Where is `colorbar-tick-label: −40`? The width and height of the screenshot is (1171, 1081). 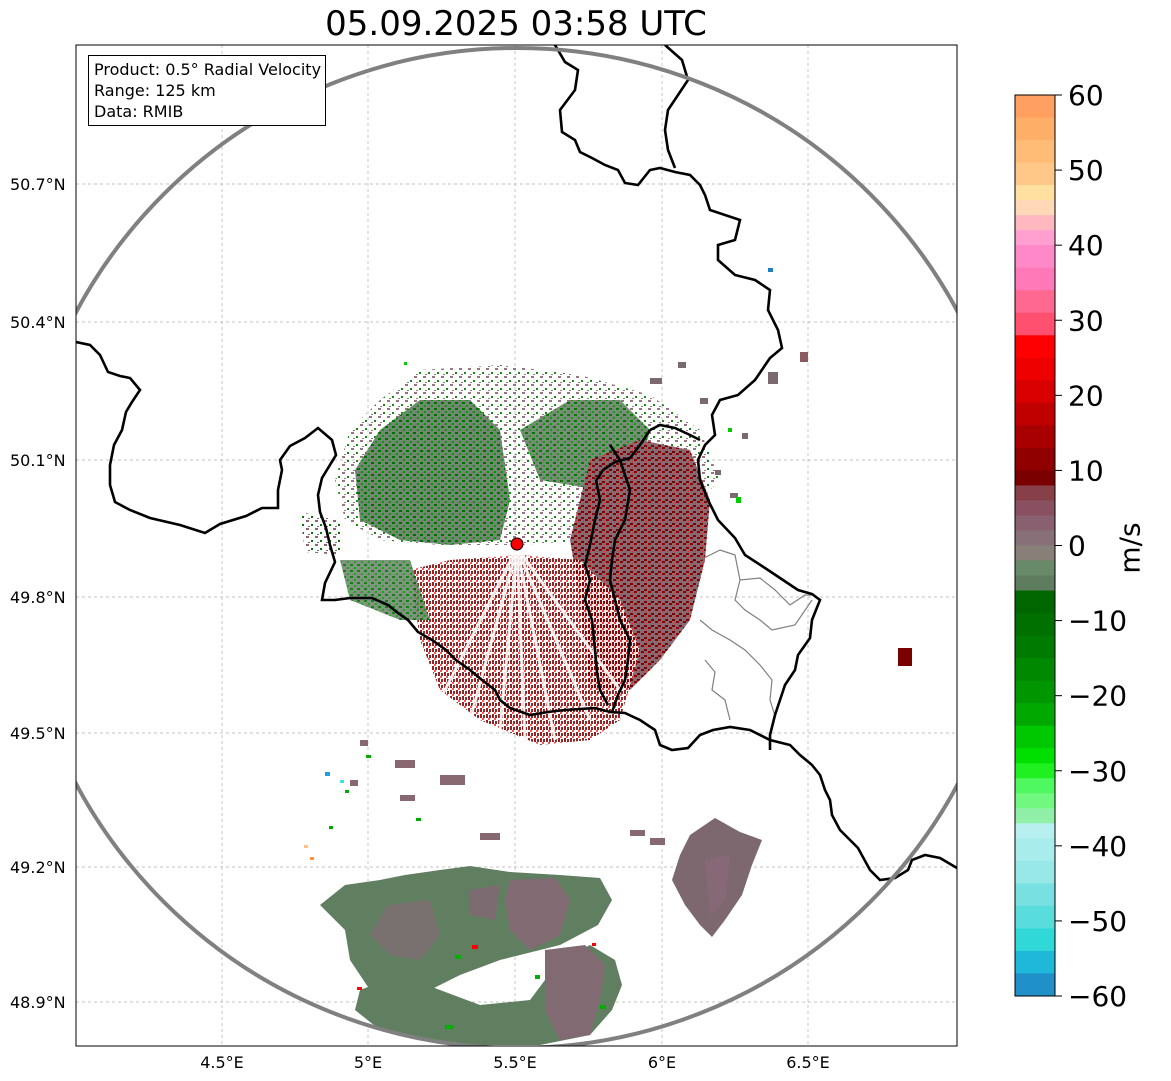 colorbar-tick-label: −40 is located at coordinates (1097, 846).